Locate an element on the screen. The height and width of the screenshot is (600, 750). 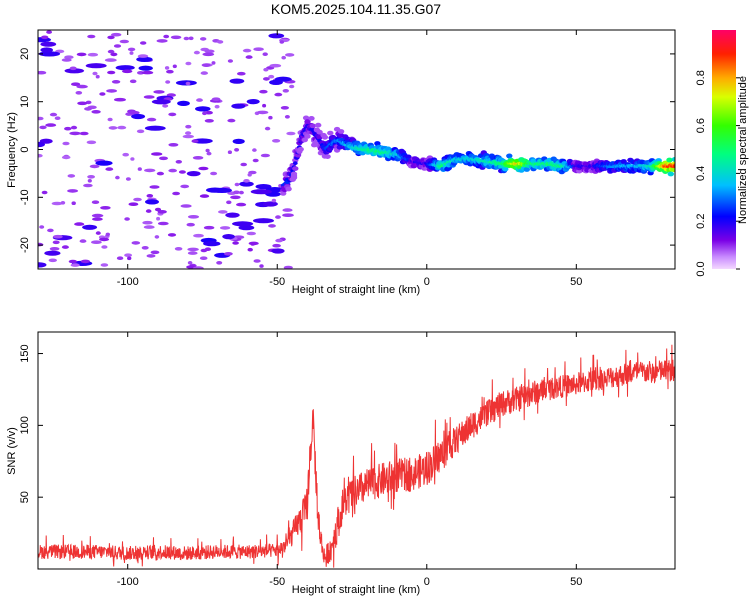
x-tick-label: 0 is located at coordinates (427, 582).